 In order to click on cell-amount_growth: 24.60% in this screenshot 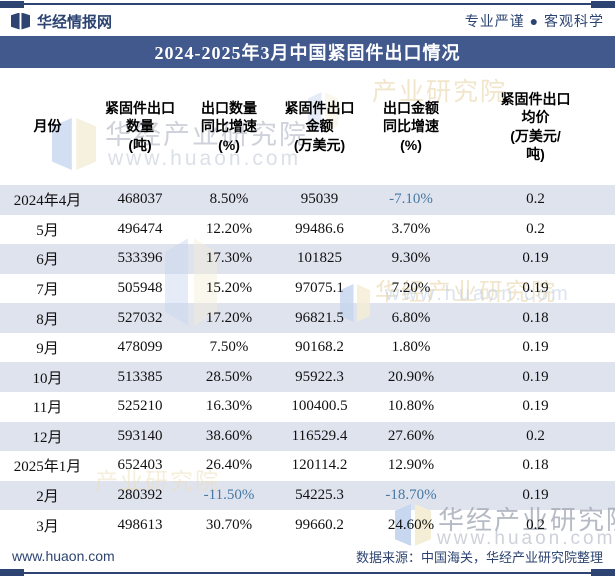, I will do `click(411, 524)`.